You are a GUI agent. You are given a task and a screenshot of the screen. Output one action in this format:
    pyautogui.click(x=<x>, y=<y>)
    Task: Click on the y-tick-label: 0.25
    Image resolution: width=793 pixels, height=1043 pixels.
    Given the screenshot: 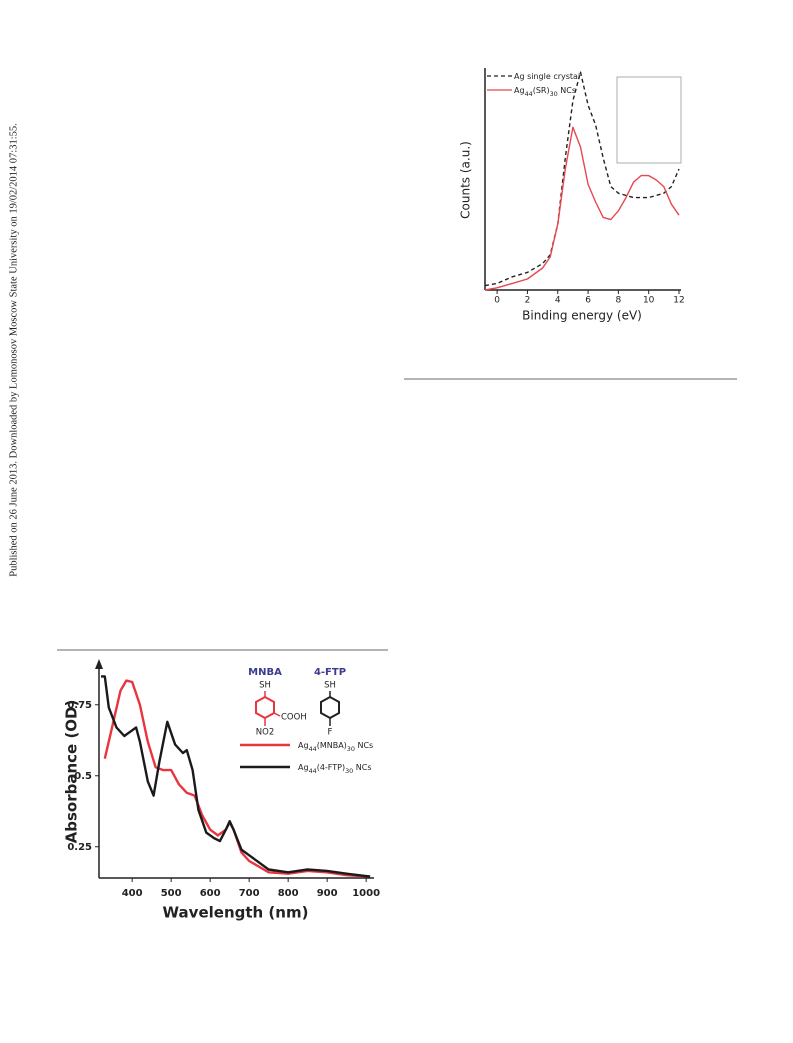 What is the action you would take?
    pyautogui.click(x=79, y=847)
    